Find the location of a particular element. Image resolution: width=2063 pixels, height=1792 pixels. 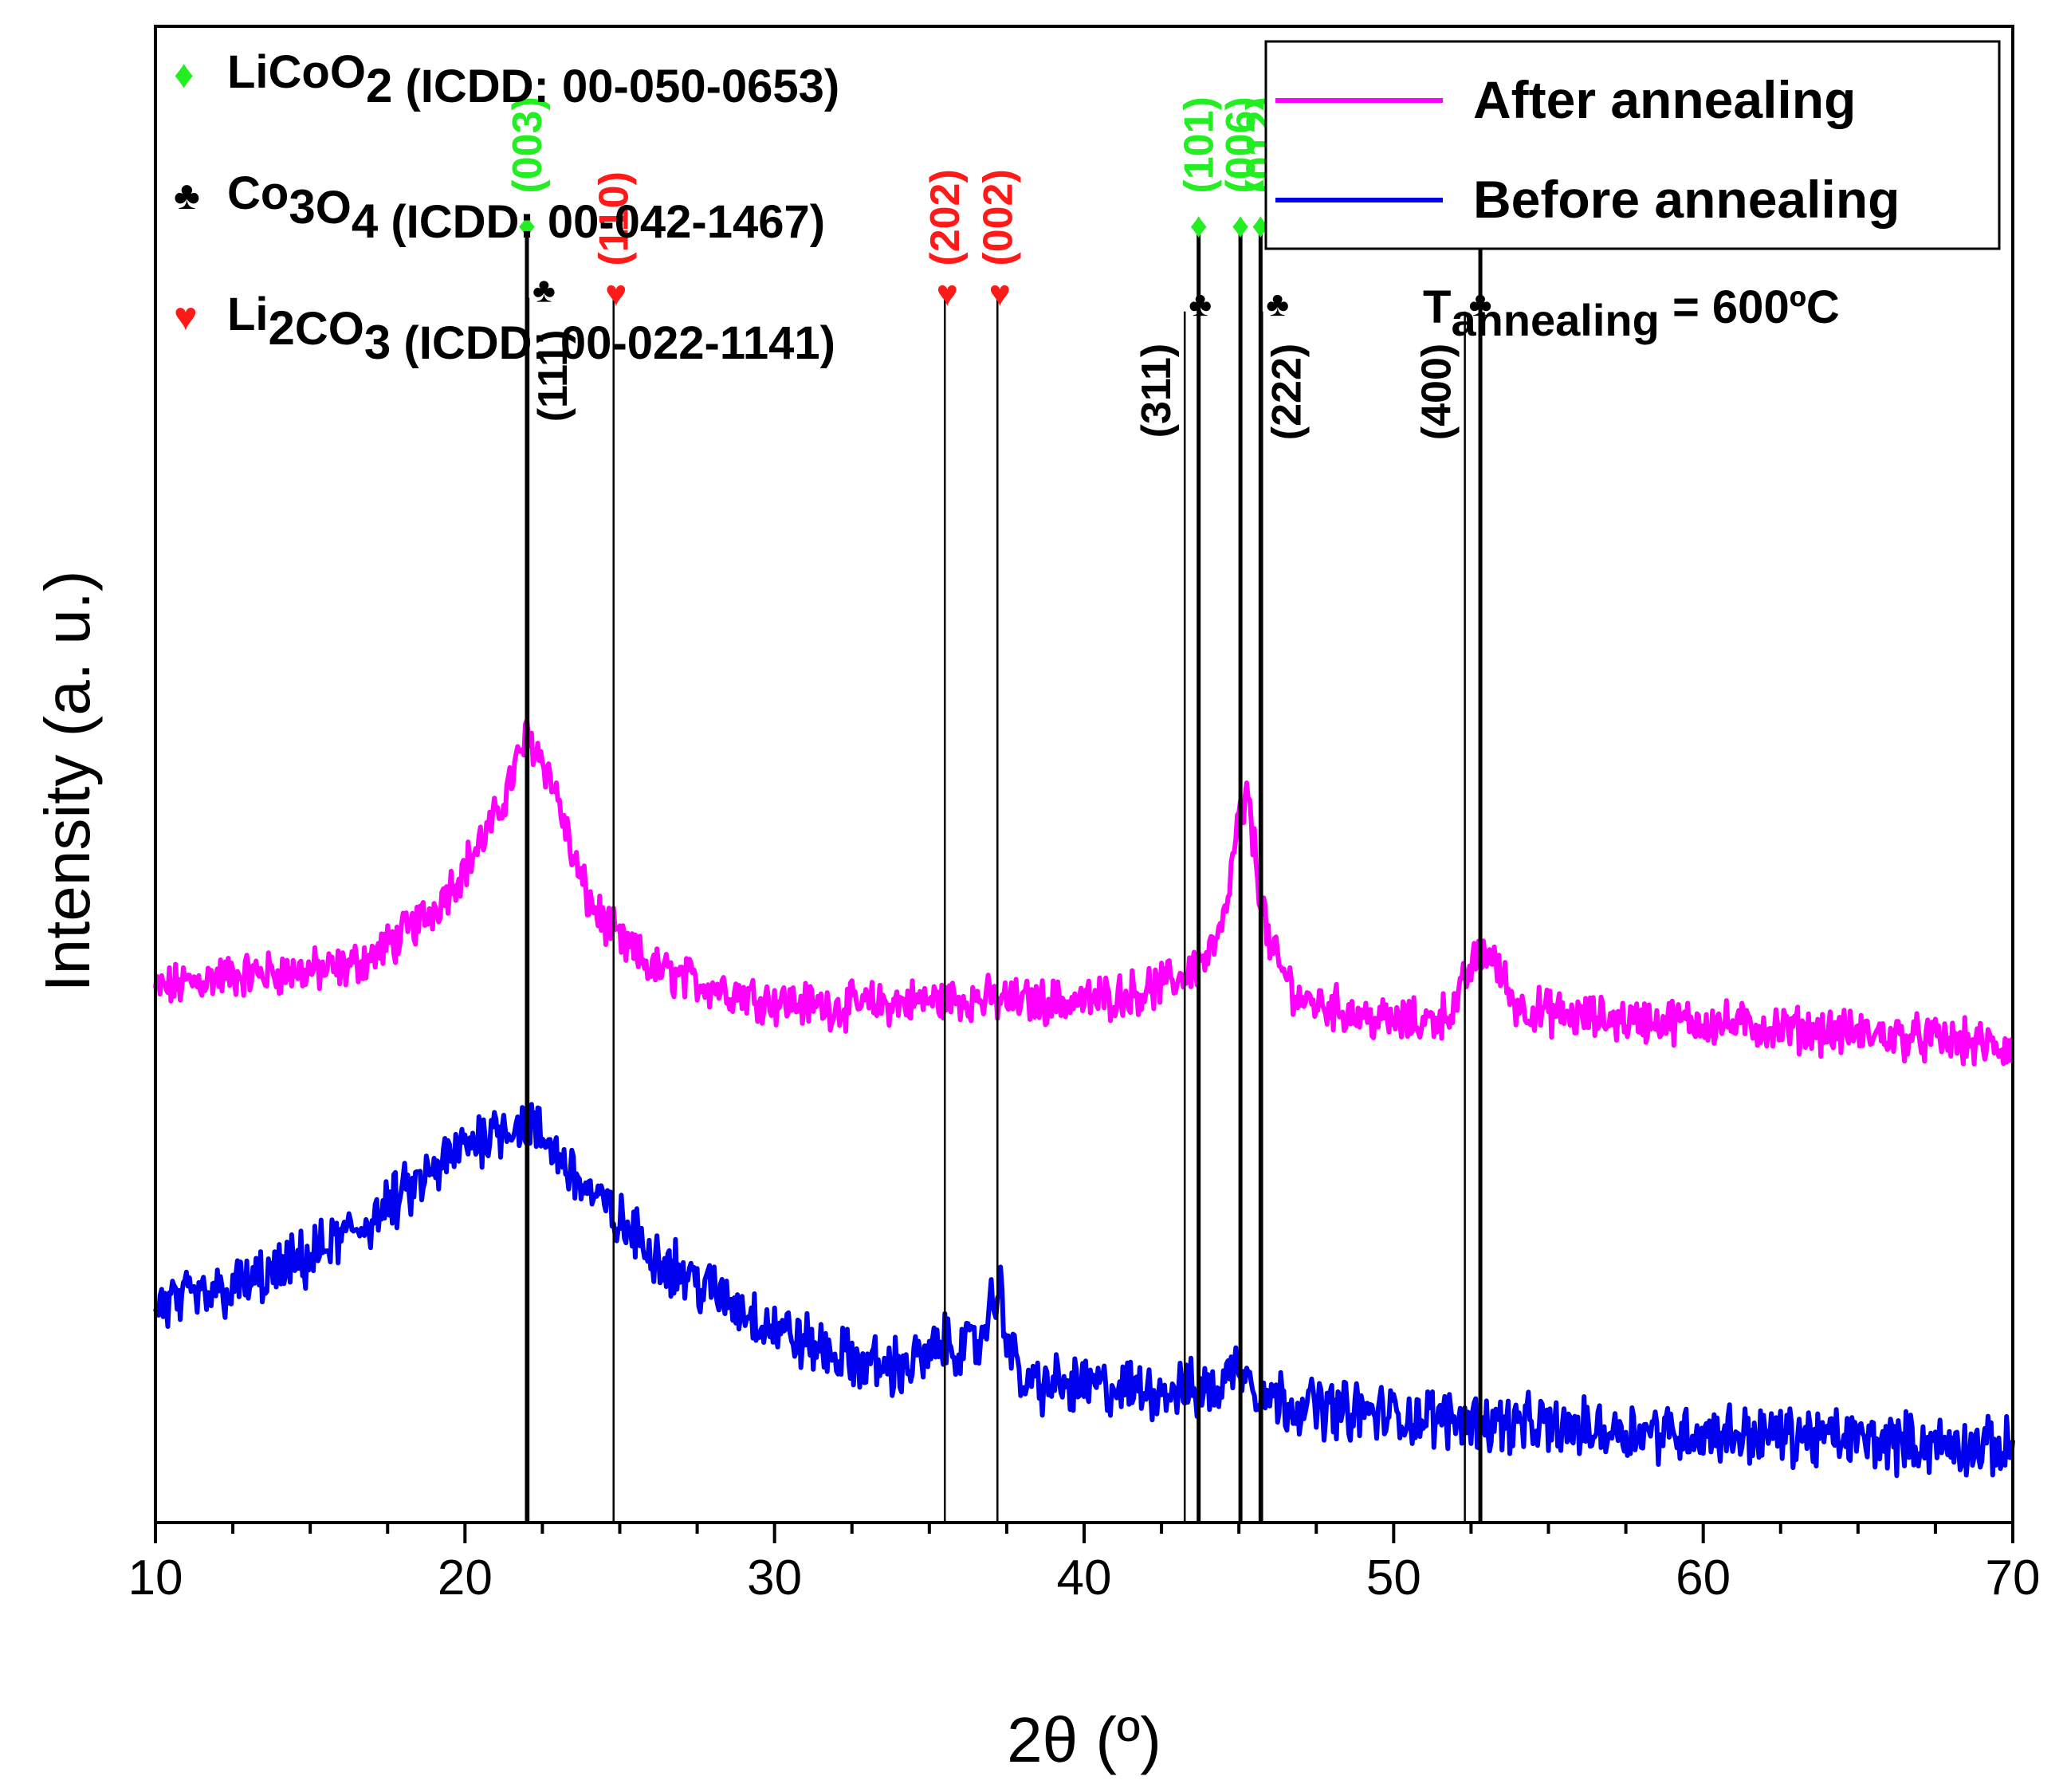

phase-legend-symbol-0: ♦ is located at coordinates (185, 74).